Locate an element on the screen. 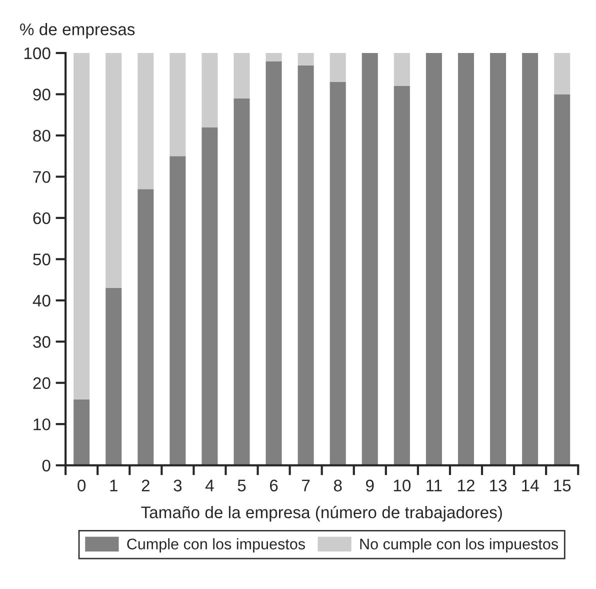 This screenshot has height=589, width=596. y-axis-title: % de empresas is located at coordinates (77, 31).